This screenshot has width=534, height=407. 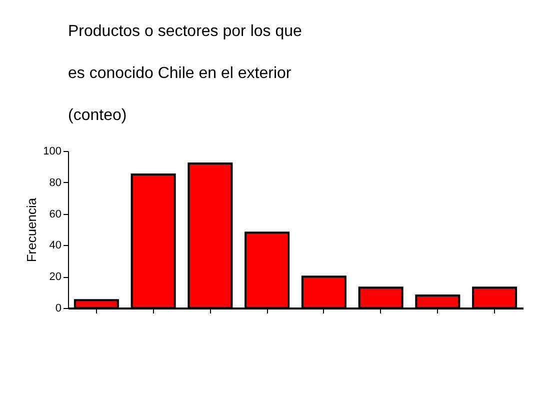 What do you see at coordinates (185, 73) in the screenshot?
I see `chart-title: Productos o sectores por los que es conocido Chile en el exterior (conteo)` at bounding box center [185, 73].